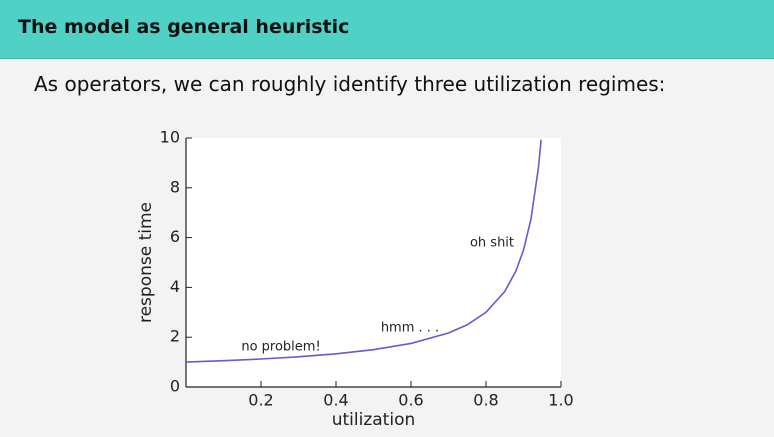 This screenshot has height=437, width=774. Describe the element at coordinates (175, 186) in the screenshot. I see `y-tick-label: 8` at that location.